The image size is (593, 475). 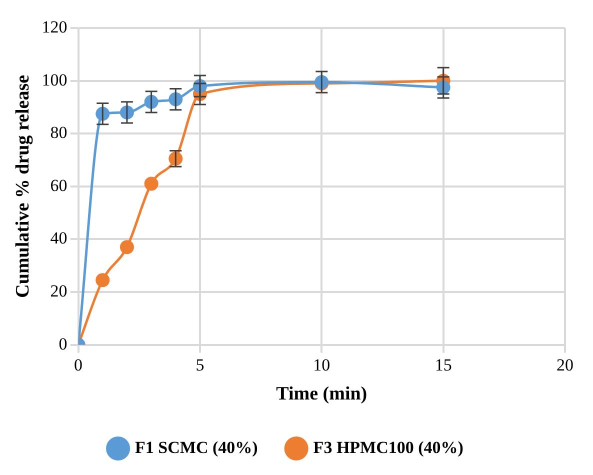 I want to click on y-axis-title: Cumulative % drug release, so click(x=23, y=186).